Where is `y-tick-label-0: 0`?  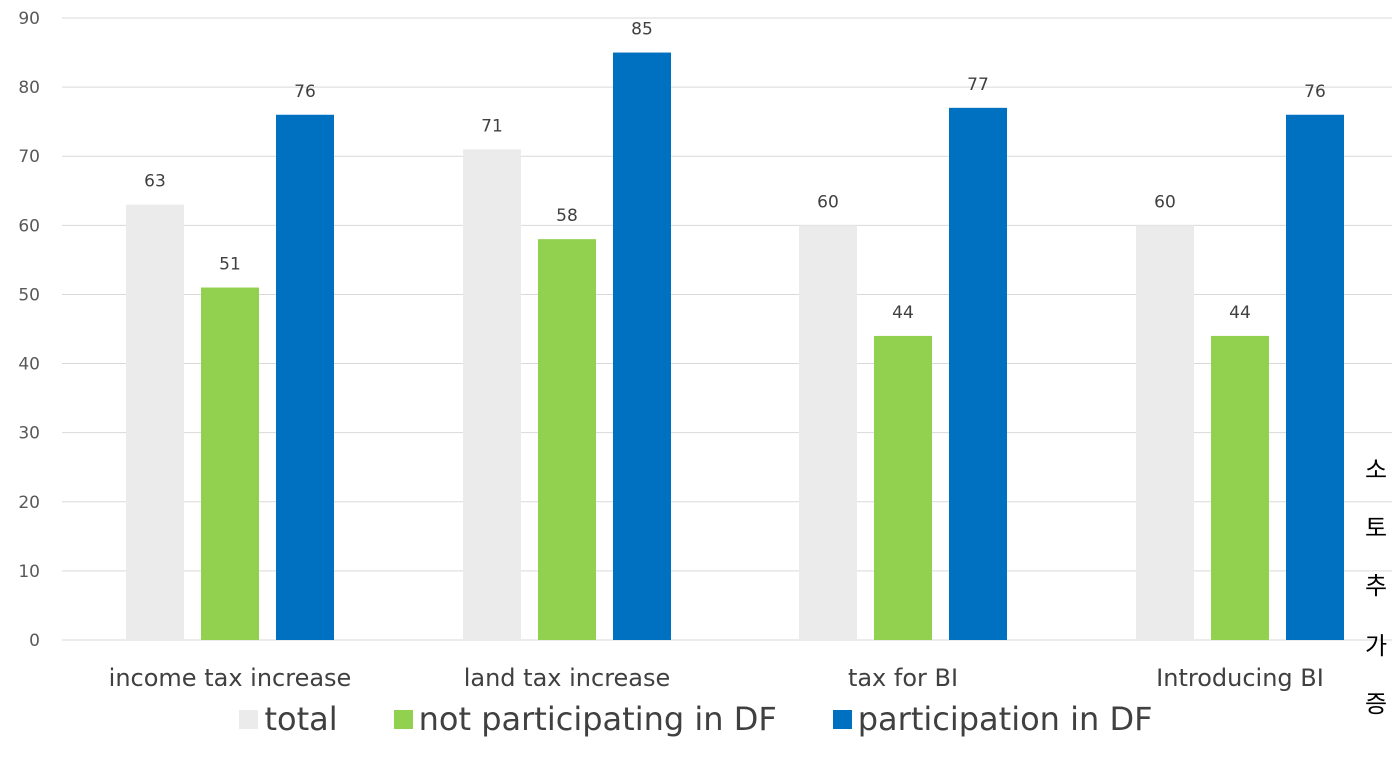 y-tick-label-0: 0 is located at coordinates (34, 641).